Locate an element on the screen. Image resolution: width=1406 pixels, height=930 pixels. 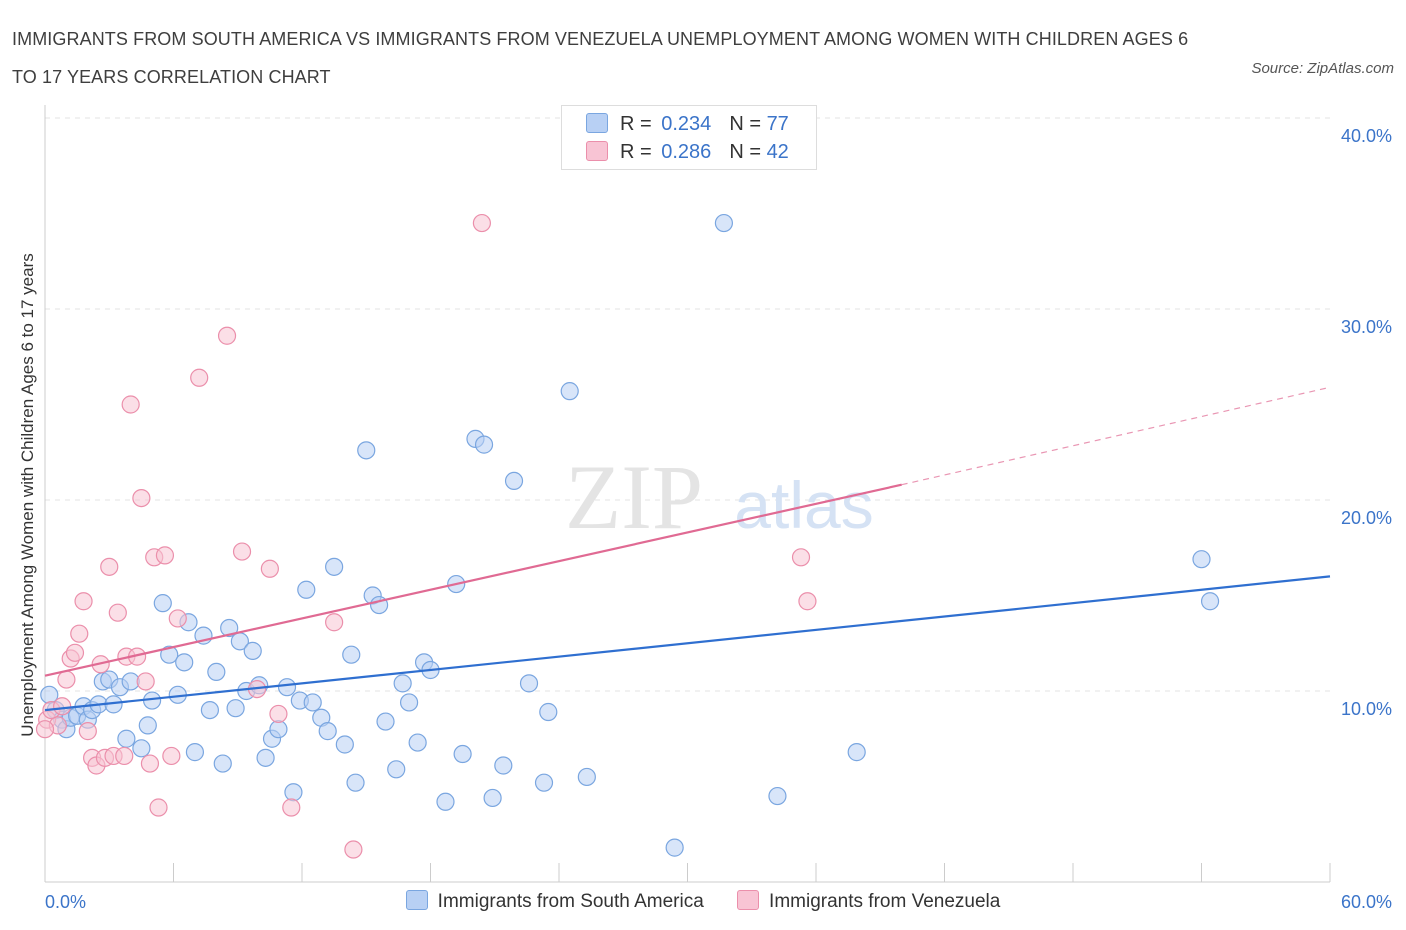
legend-item-venezuela: Immigrants from Venezuela is located at coordinates (868, 901).